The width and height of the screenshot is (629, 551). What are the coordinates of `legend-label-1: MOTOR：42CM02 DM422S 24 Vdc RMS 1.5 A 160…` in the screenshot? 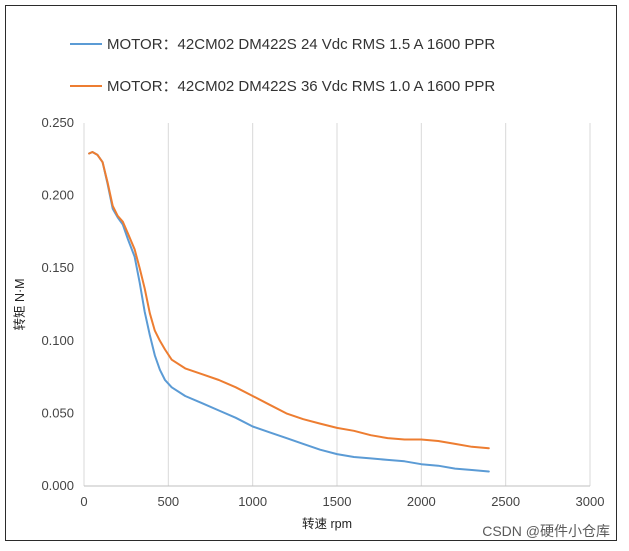 It's located at (301, 44).